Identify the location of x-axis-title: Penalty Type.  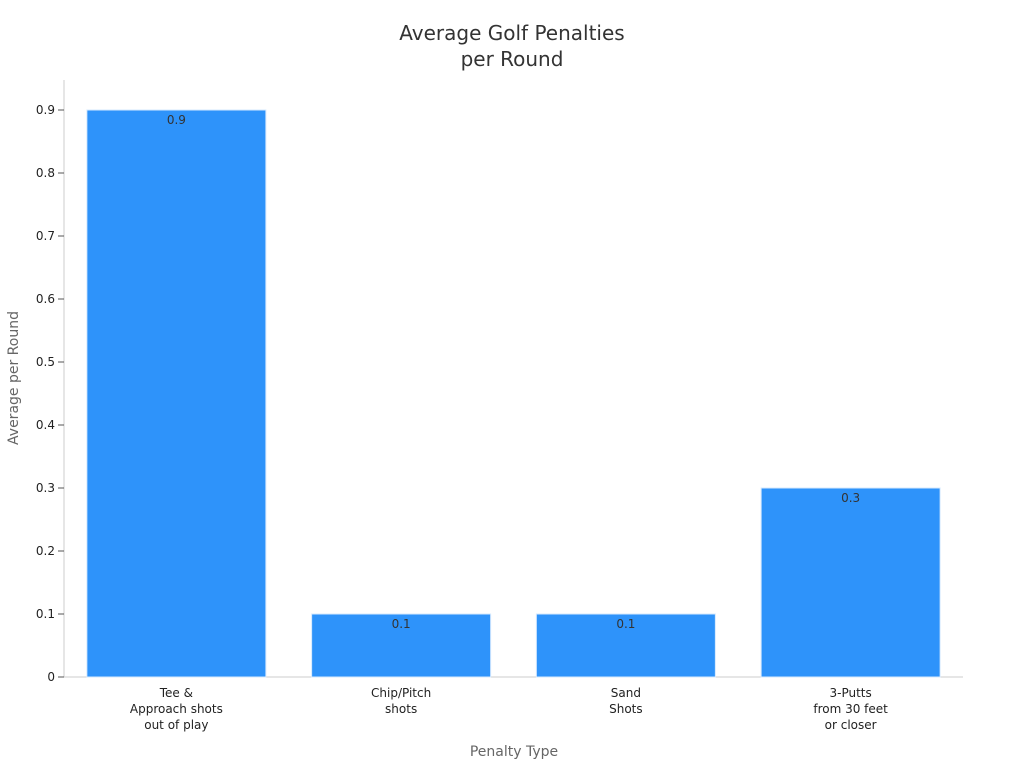
(514, 752).